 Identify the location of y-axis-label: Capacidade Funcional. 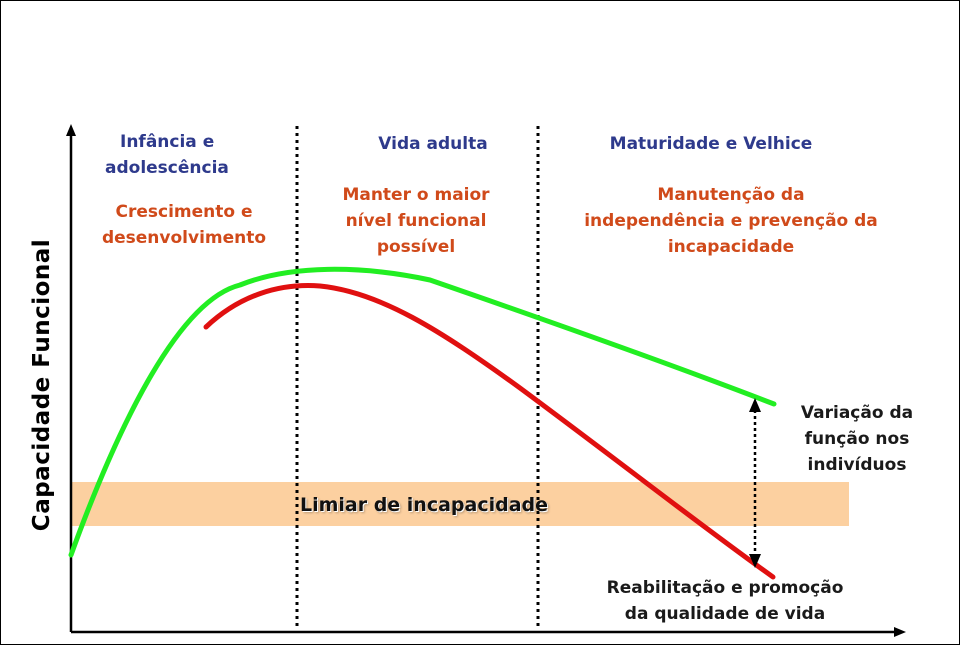
(42, 385).